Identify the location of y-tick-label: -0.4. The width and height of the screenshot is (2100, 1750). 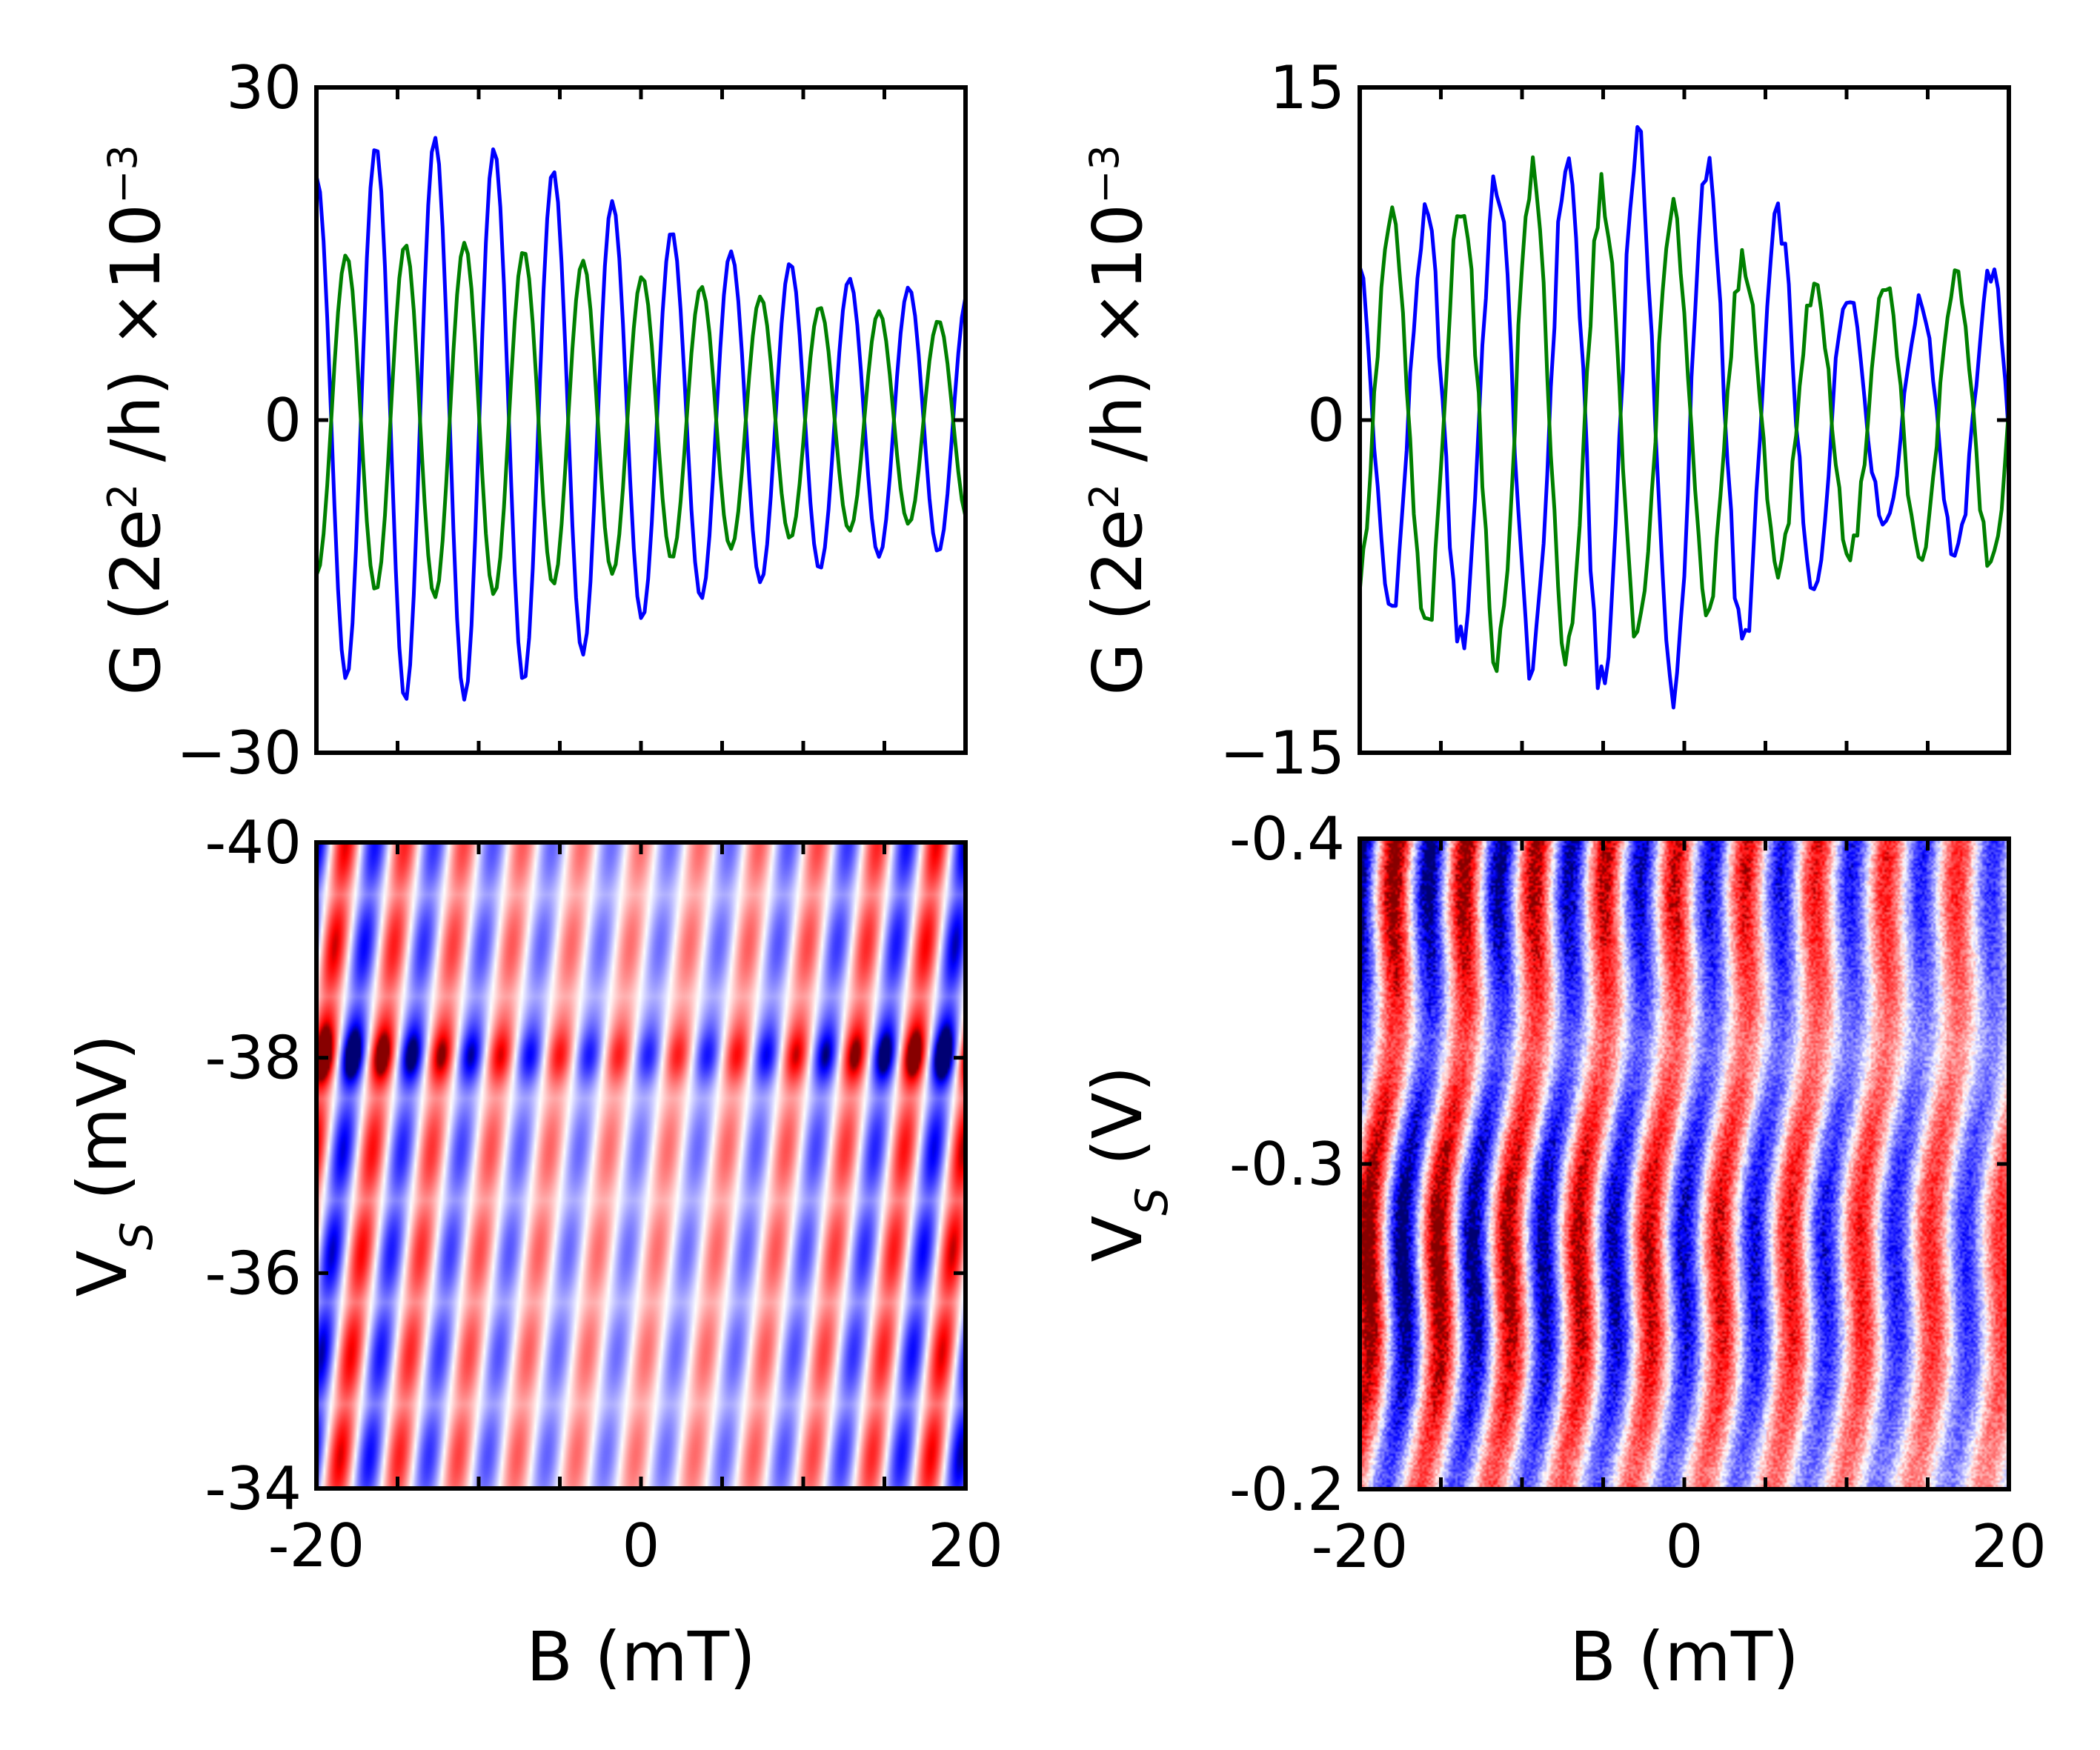
(1287, 839).